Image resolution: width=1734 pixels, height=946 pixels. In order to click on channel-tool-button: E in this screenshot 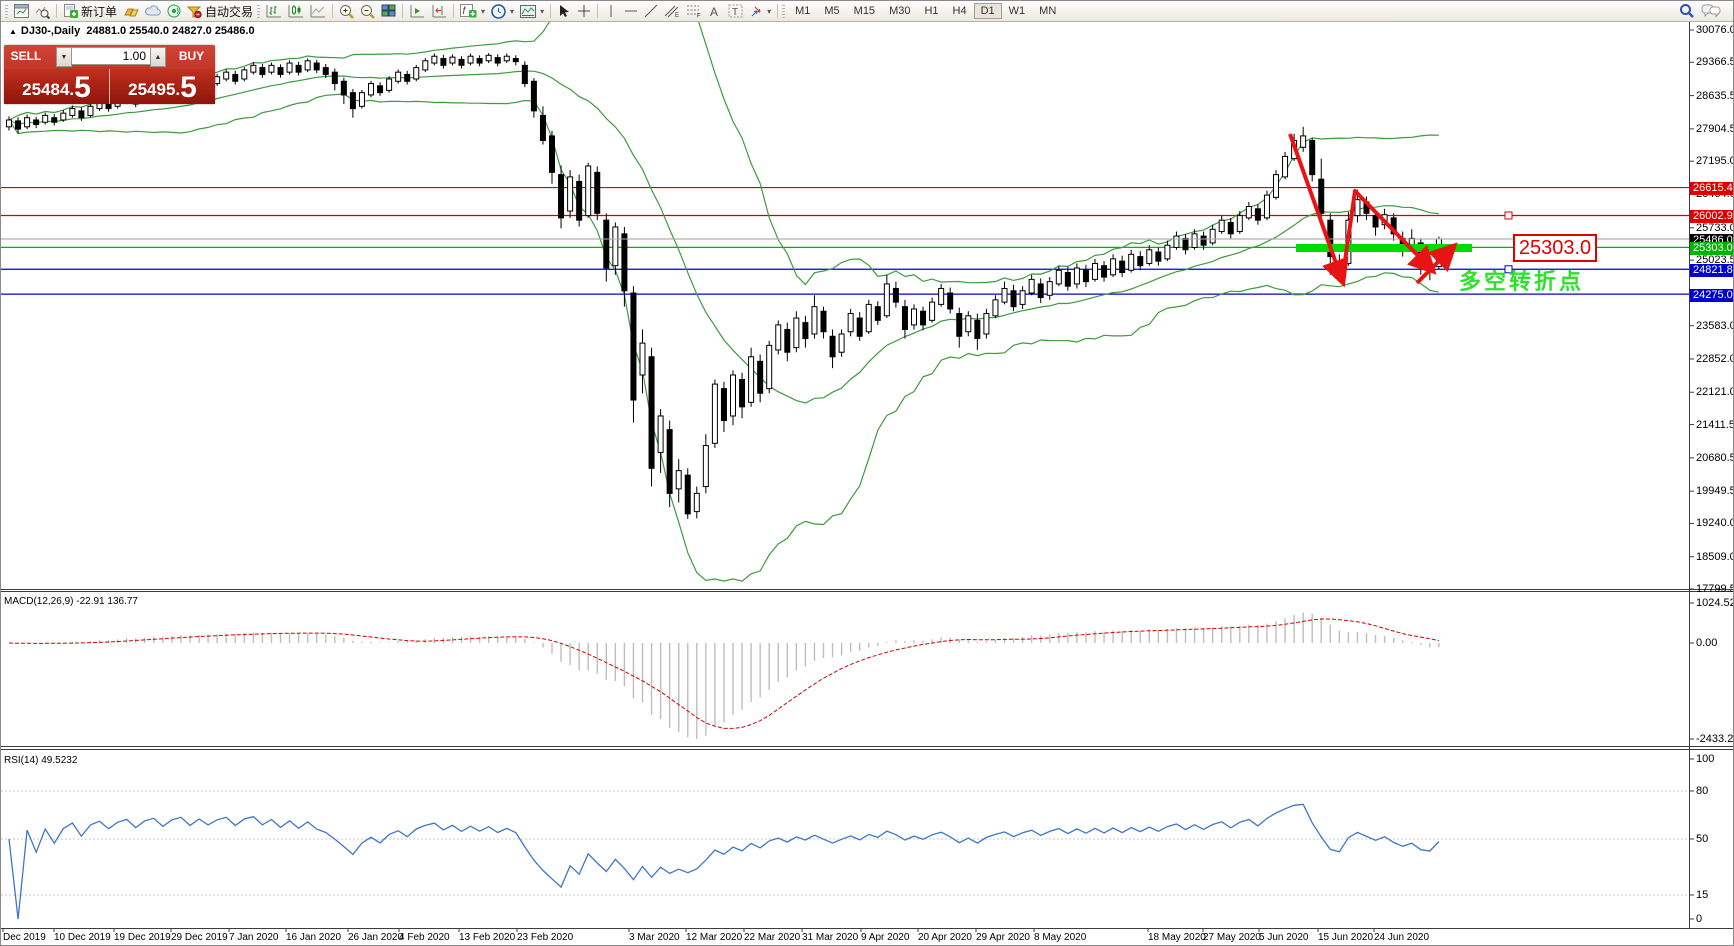, I will do `click(672, 11)`.